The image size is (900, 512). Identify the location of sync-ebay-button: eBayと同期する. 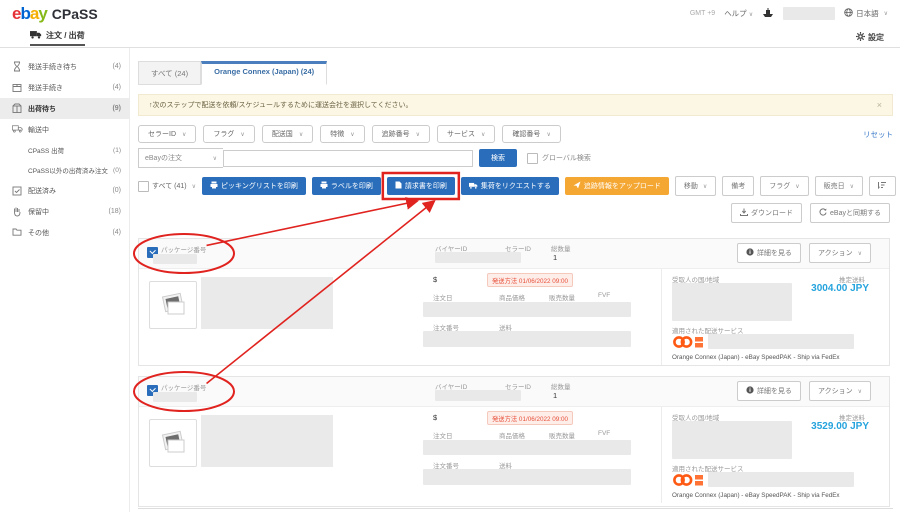
(850, 213).